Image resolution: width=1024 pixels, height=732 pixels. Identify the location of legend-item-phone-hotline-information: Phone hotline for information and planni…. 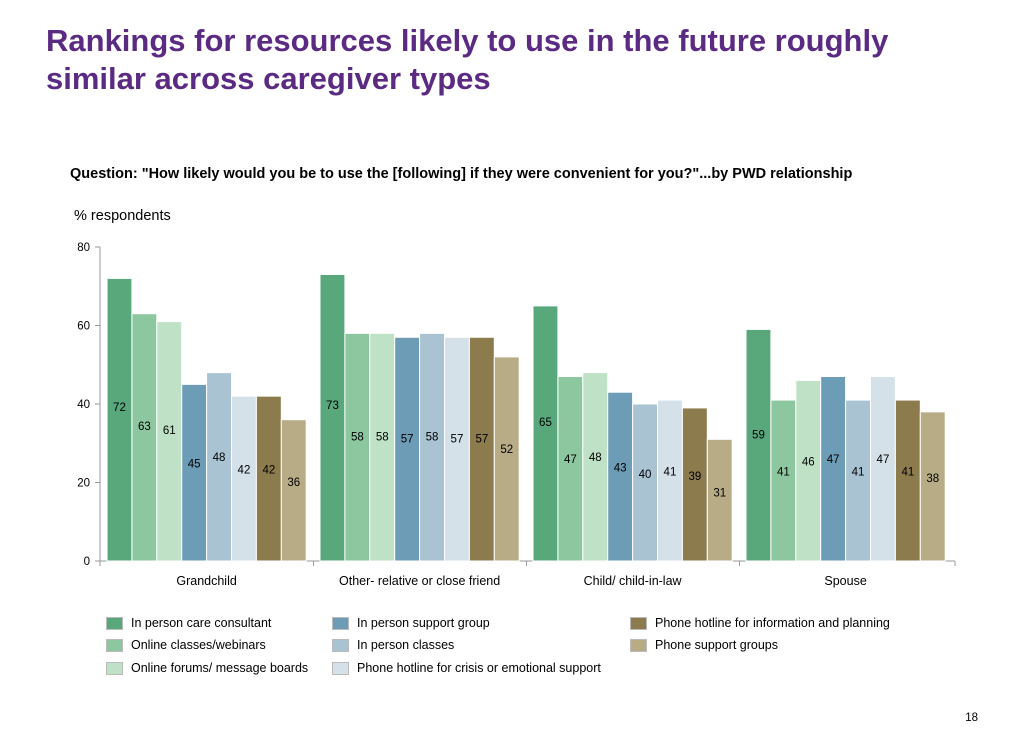
(760, 623).